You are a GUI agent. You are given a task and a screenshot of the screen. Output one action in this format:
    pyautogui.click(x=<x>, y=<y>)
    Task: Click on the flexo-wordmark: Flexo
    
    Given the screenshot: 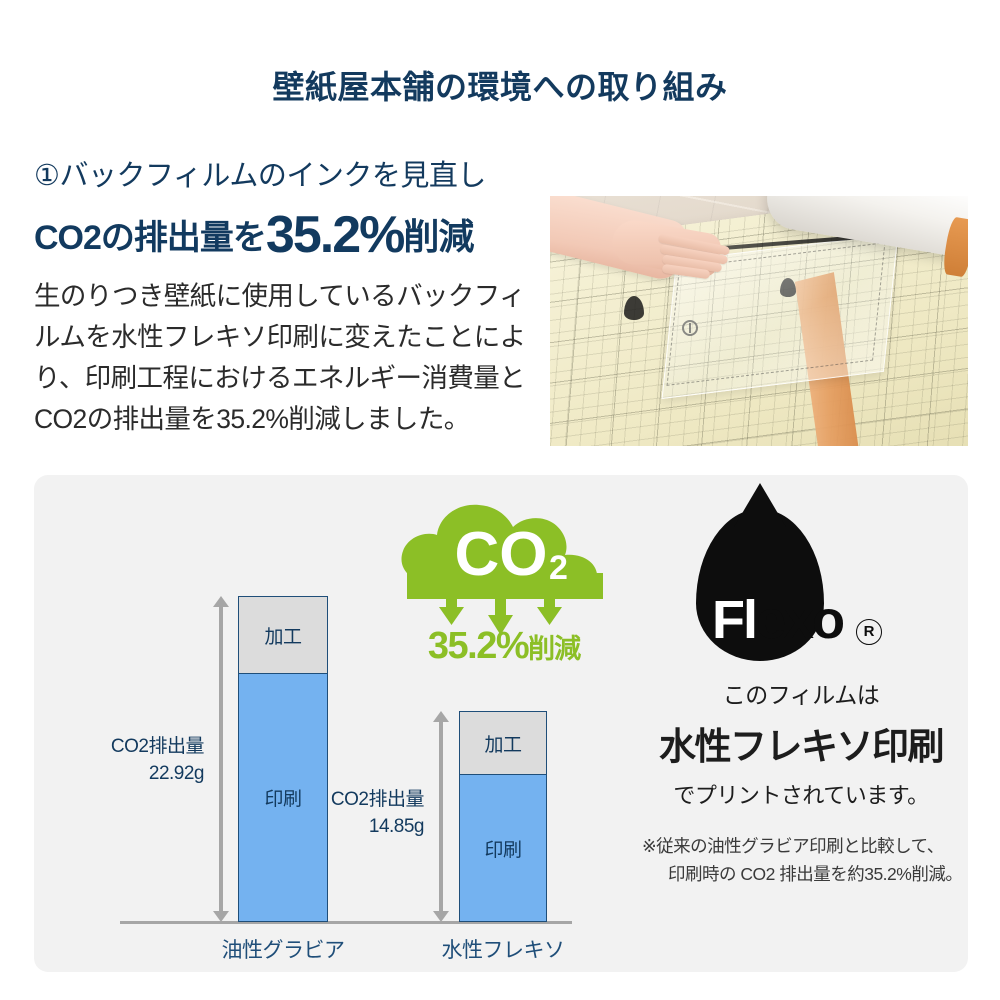 What is the action you would take?
    pyautogui.click(x=778, y=620)
    